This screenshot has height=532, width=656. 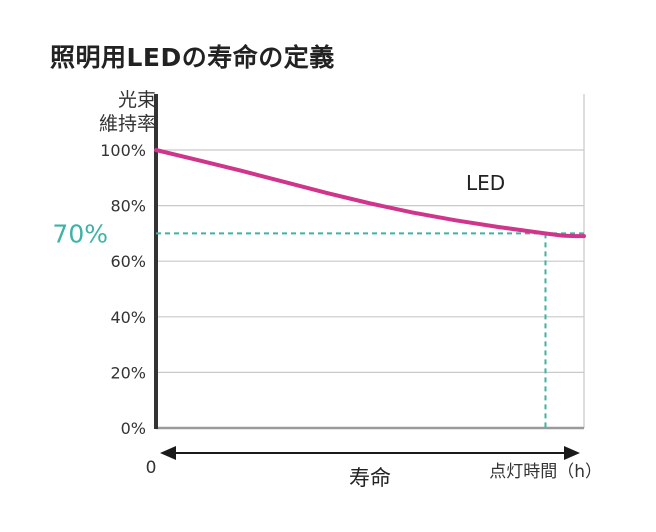 I want to click on x-arrow-left-head, so click(x=168, y=453).